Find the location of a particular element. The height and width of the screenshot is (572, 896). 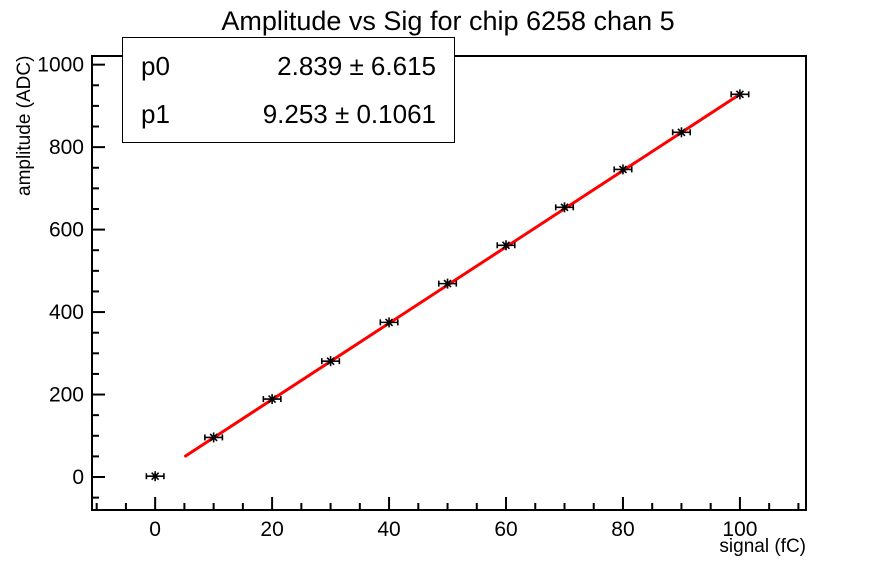

x-tick-label: 80 is located at coordinates (622, 529).